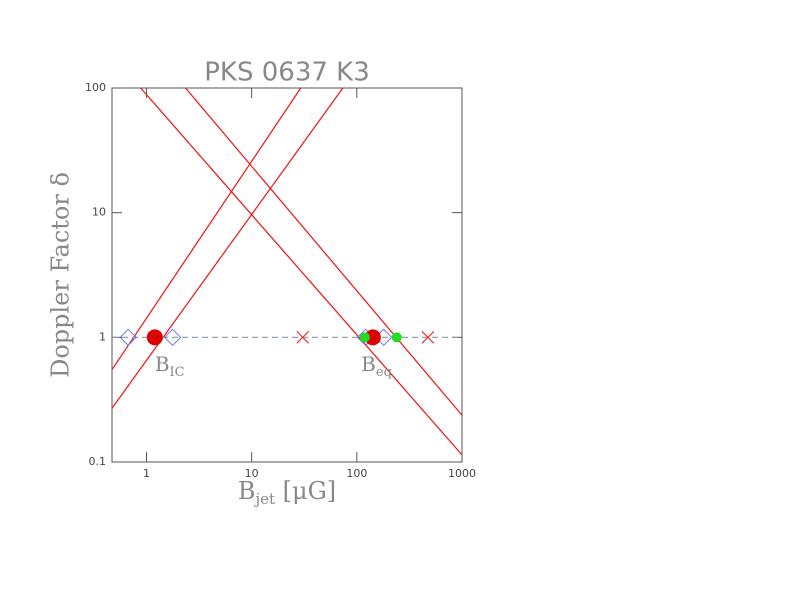 This screenshot has width=792, height=612. I want to click on y-axis-label: Doppler Factor δ, so click(61, 275).